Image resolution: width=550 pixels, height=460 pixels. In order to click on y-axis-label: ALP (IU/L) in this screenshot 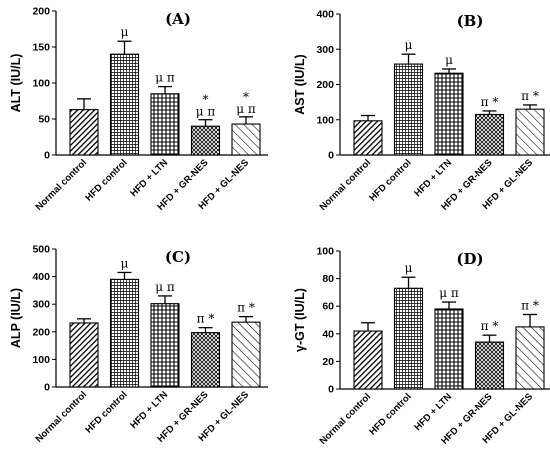, I will do `click(16, 318)`.